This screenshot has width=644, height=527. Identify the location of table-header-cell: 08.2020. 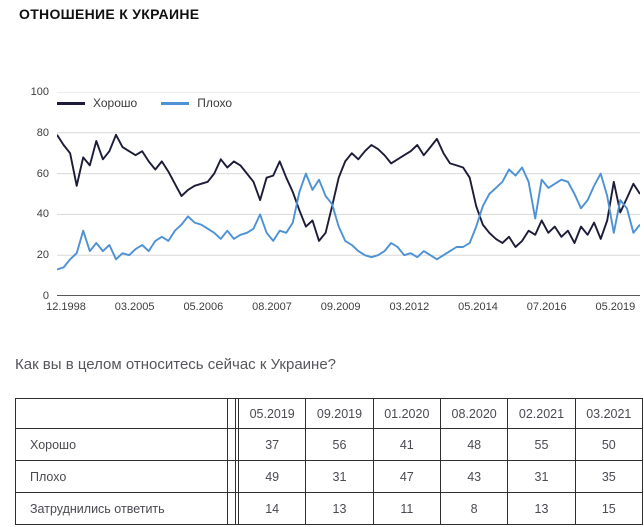
(475, 413).